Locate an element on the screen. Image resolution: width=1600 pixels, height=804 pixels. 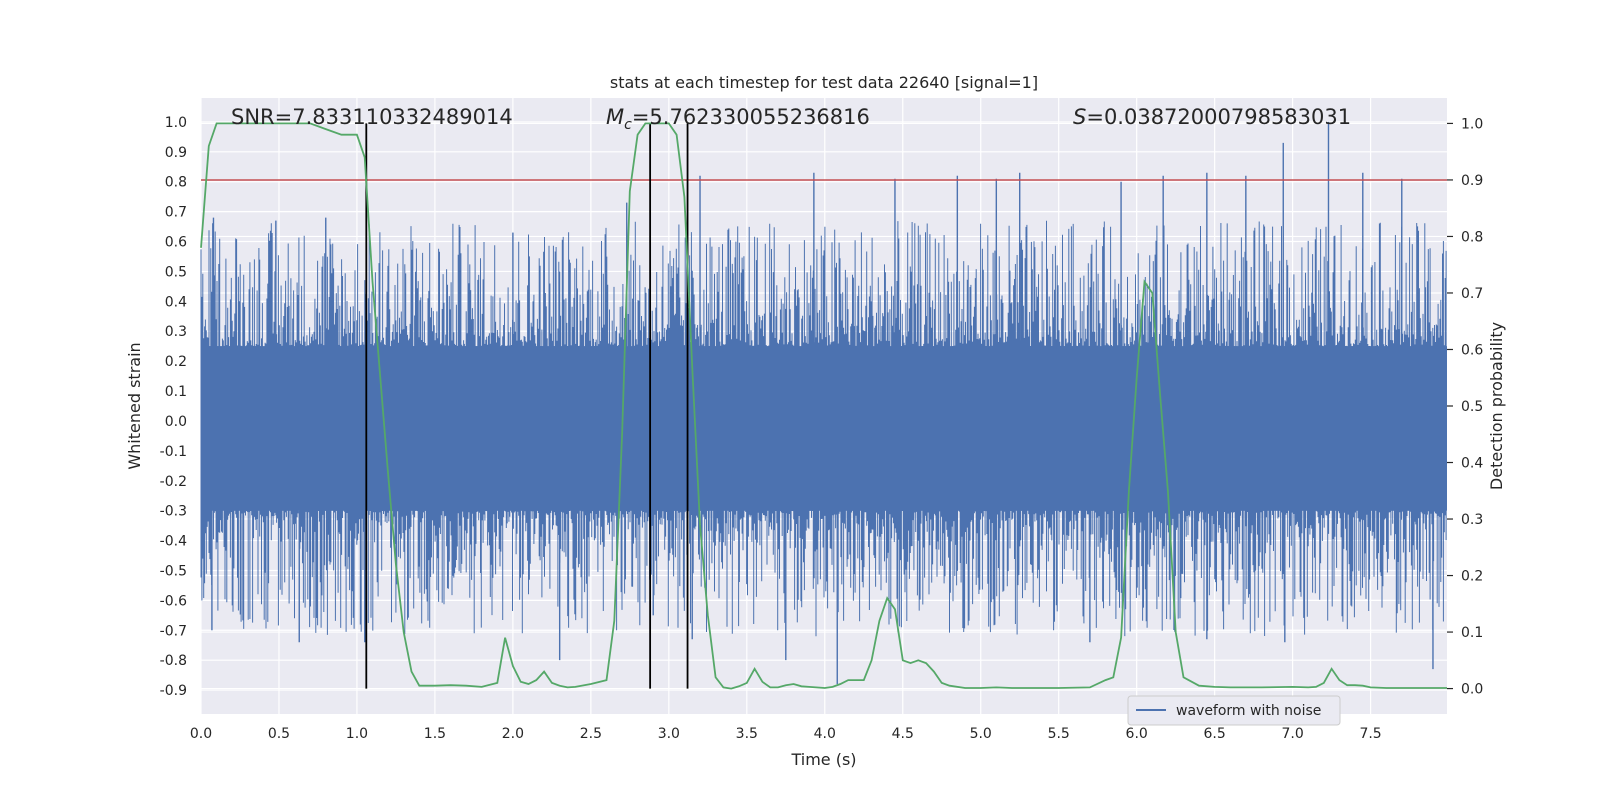
y-left-tick-label: 0.5 is located at coordinates (176, 272).